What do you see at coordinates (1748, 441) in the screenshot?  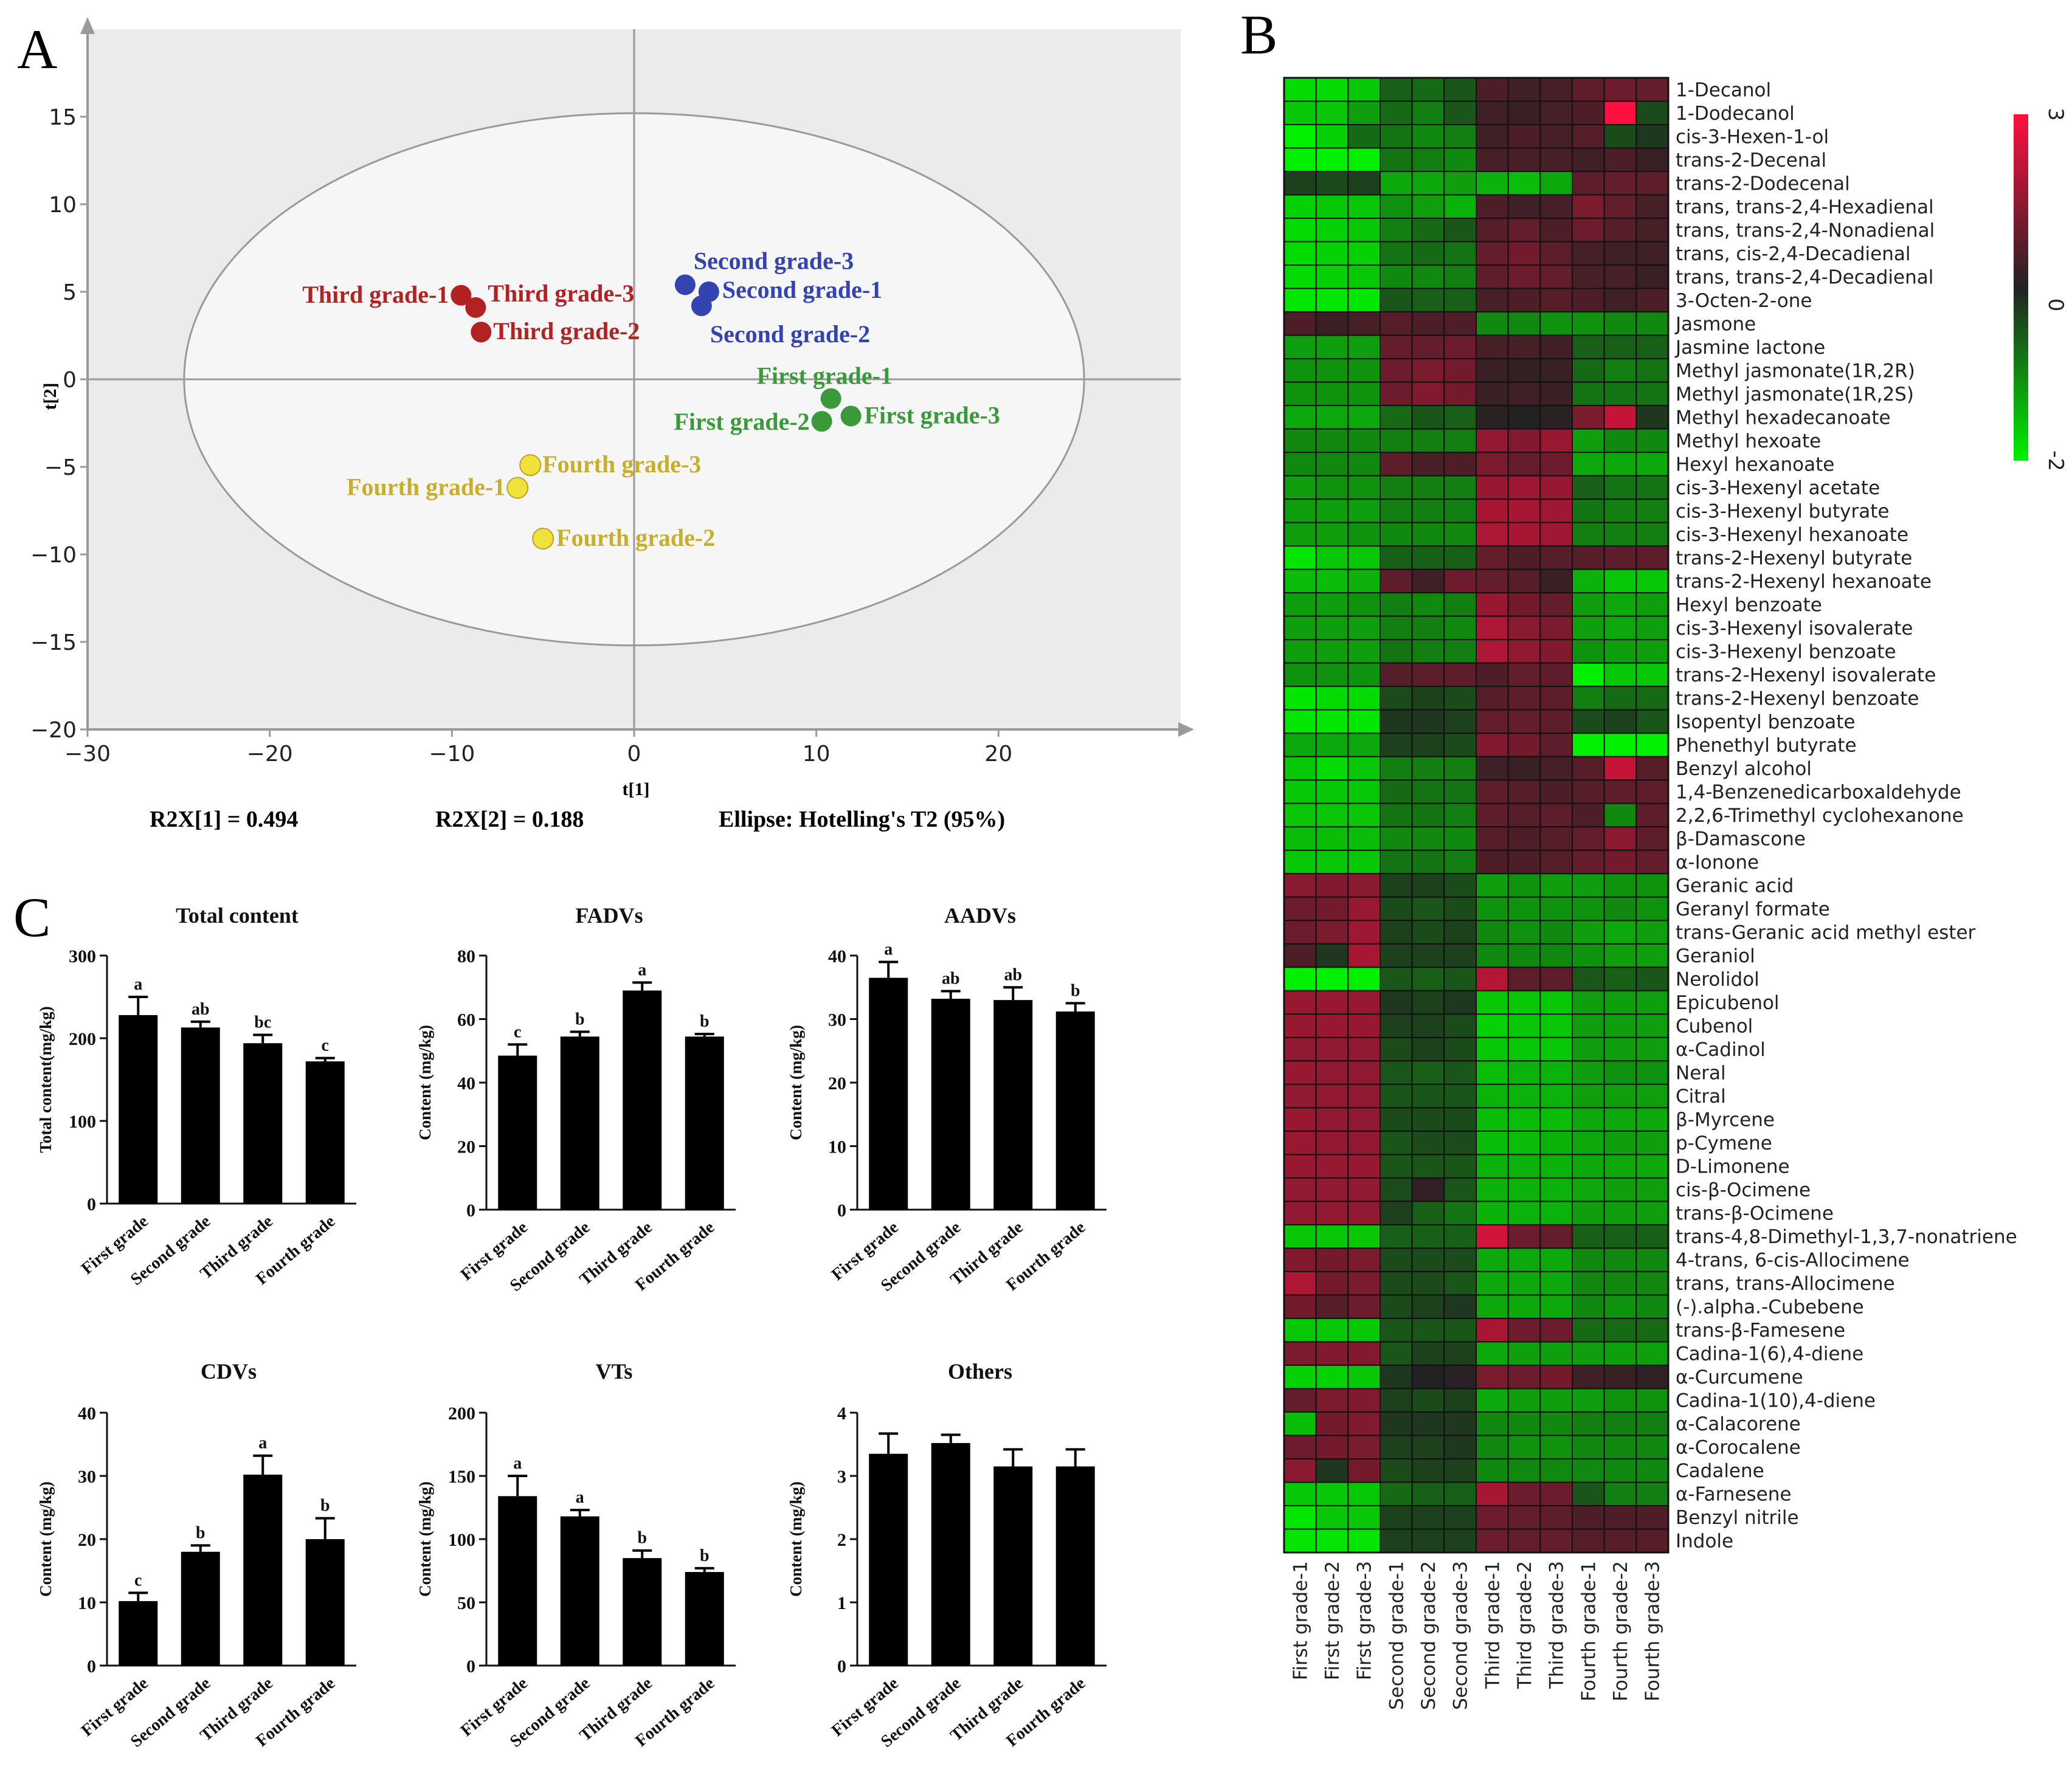 I see `heatmap-row-label: Methyl hexoate` at bounding box center [1748, 441].